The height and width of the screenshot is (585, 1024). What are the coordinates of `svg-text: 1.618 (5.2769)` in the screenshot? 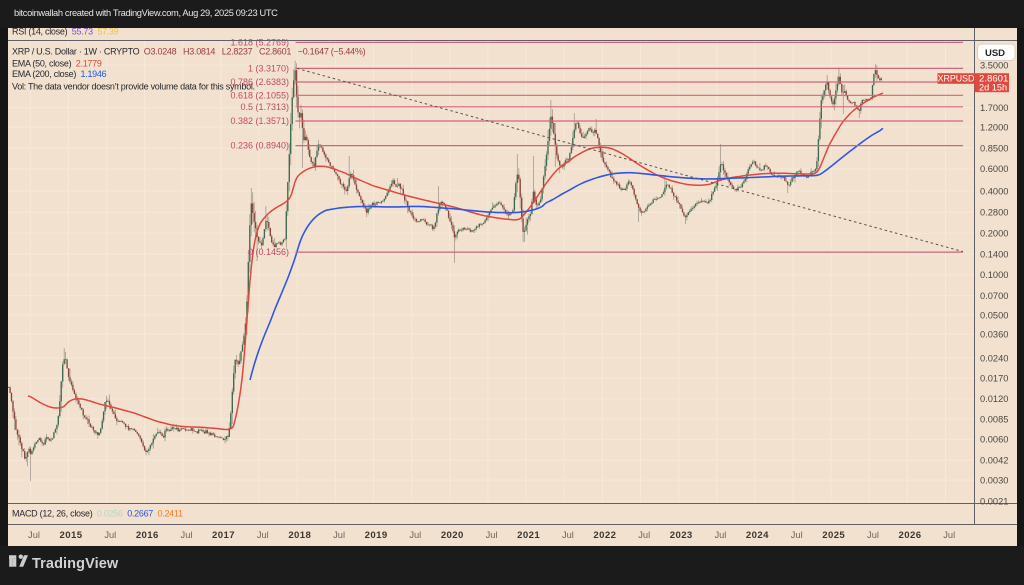 It's located at (259, 42).